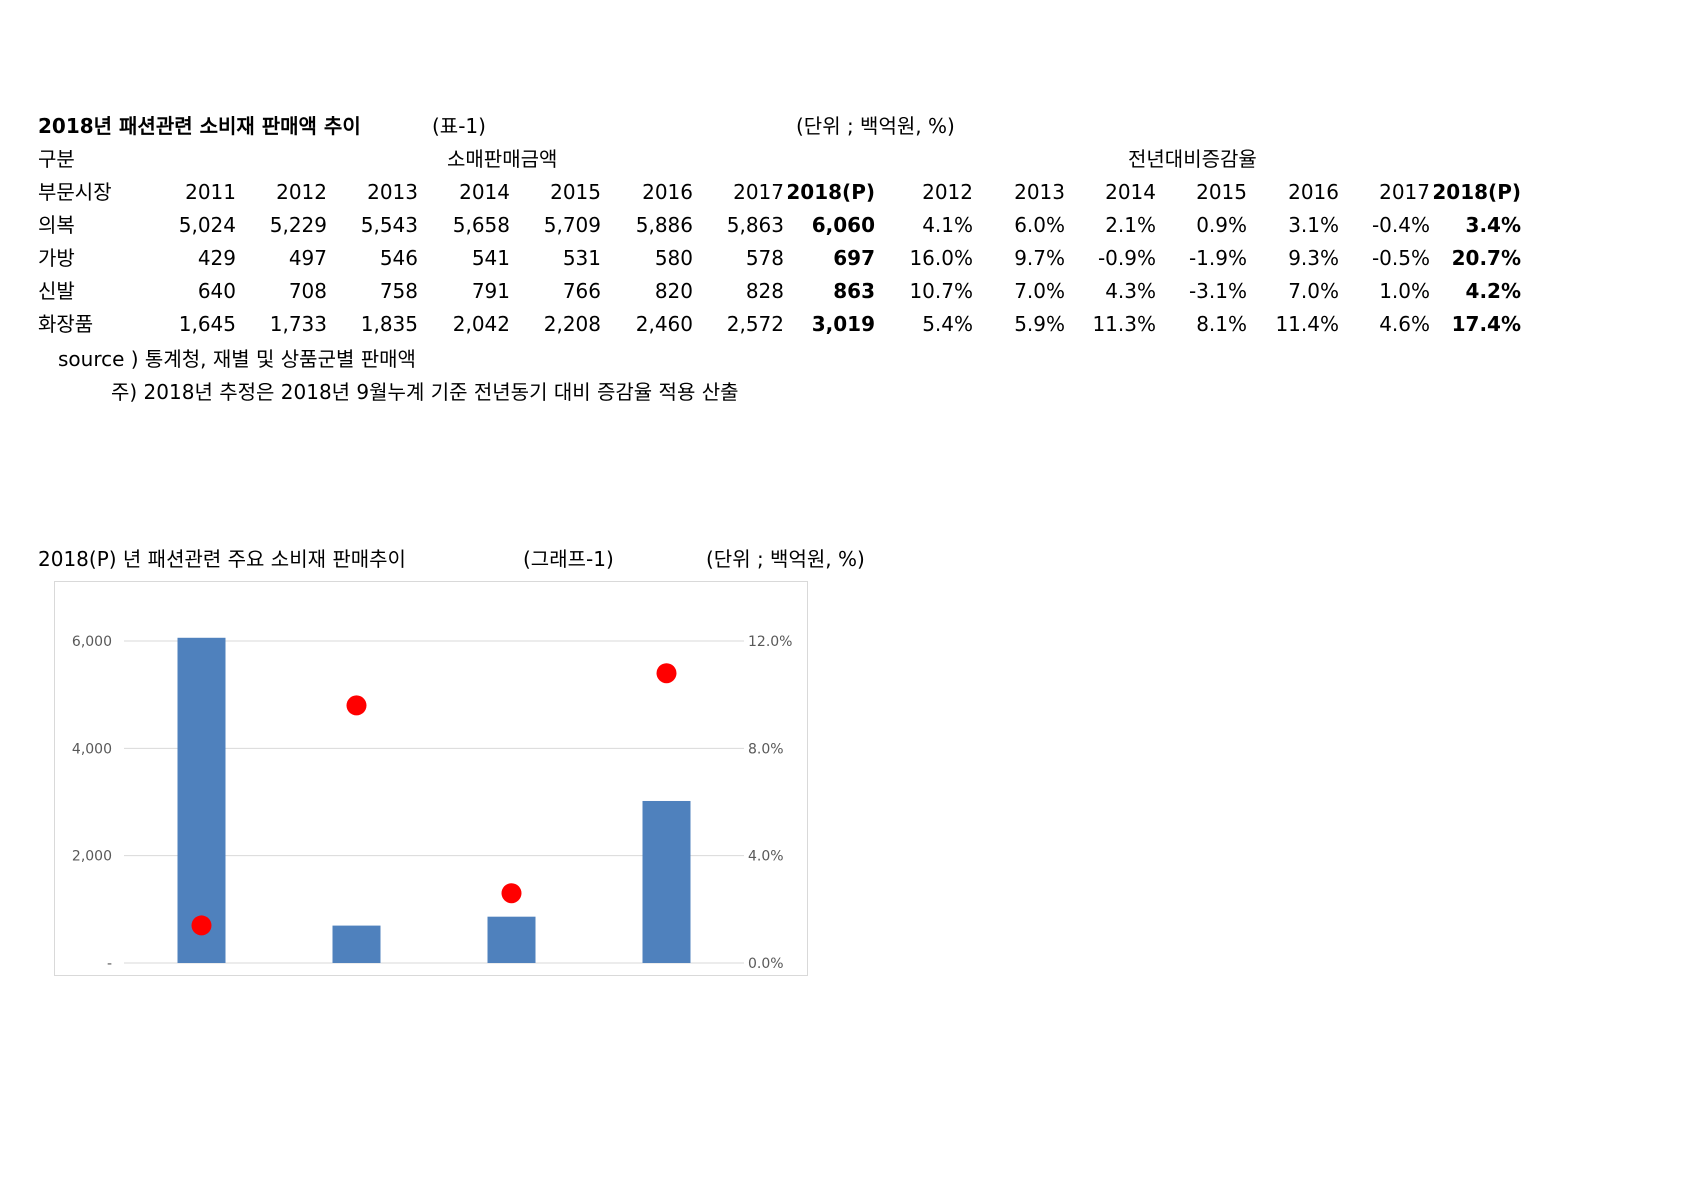 This screenshot has width=1684, height=1190. Describe the element at coordinates (1039, 225) in the screenshot. I see `growth-cell: 6.0%` at that location.